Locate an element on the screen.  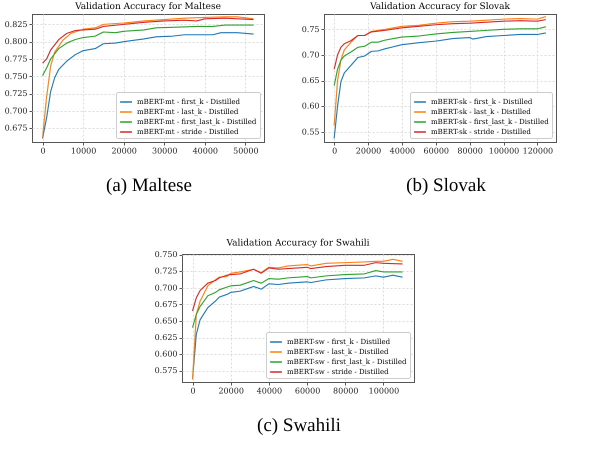
x-tick-label: 50000 is located at coordinates (246, 151).